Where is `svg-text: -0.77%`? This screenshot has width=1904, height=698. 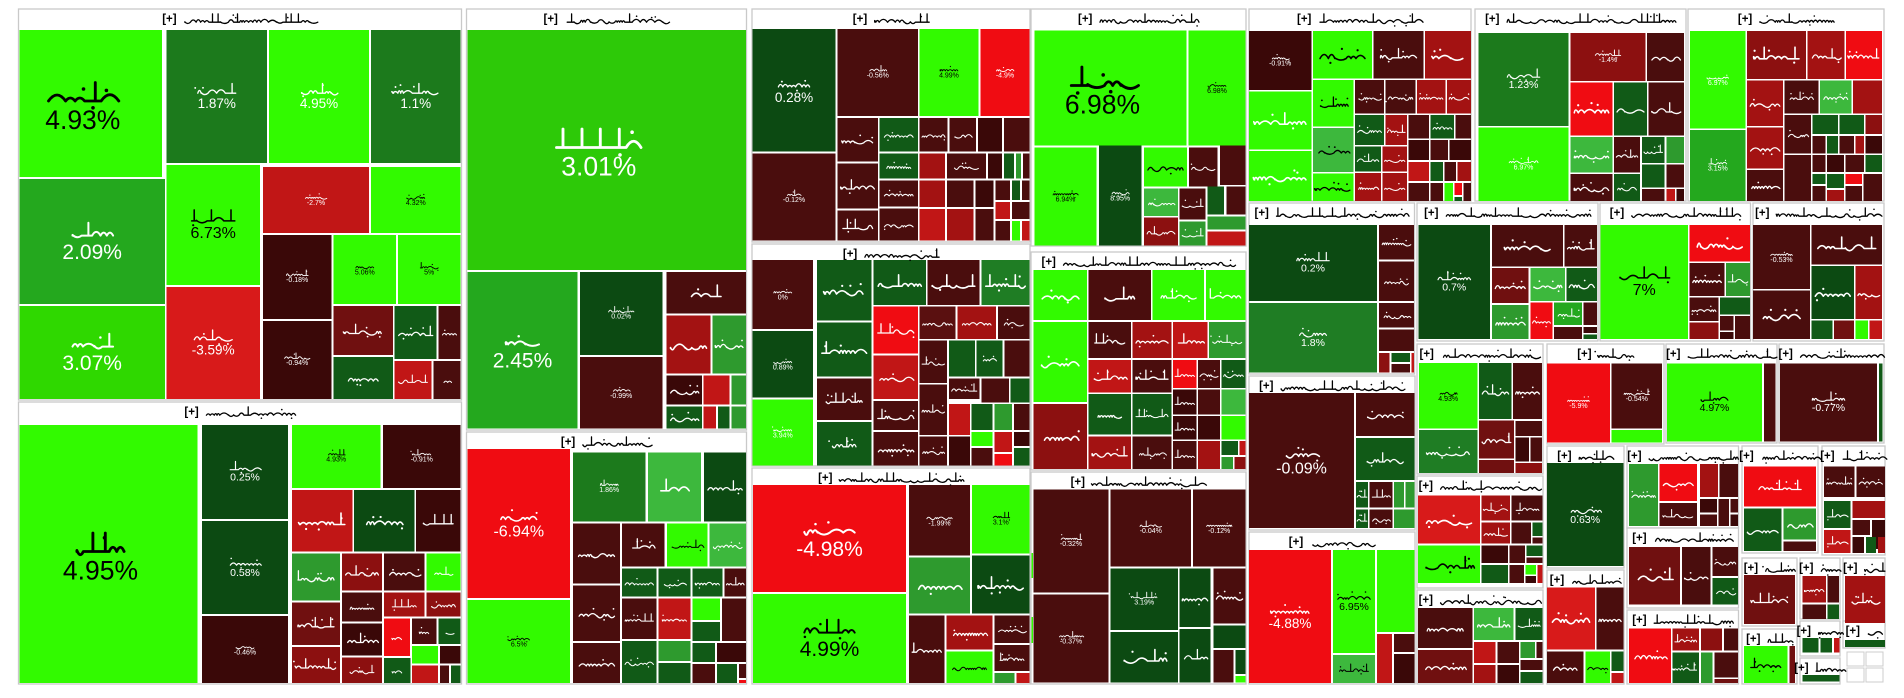
svg-text: -0.77% is located at coordinates (1828, 408).